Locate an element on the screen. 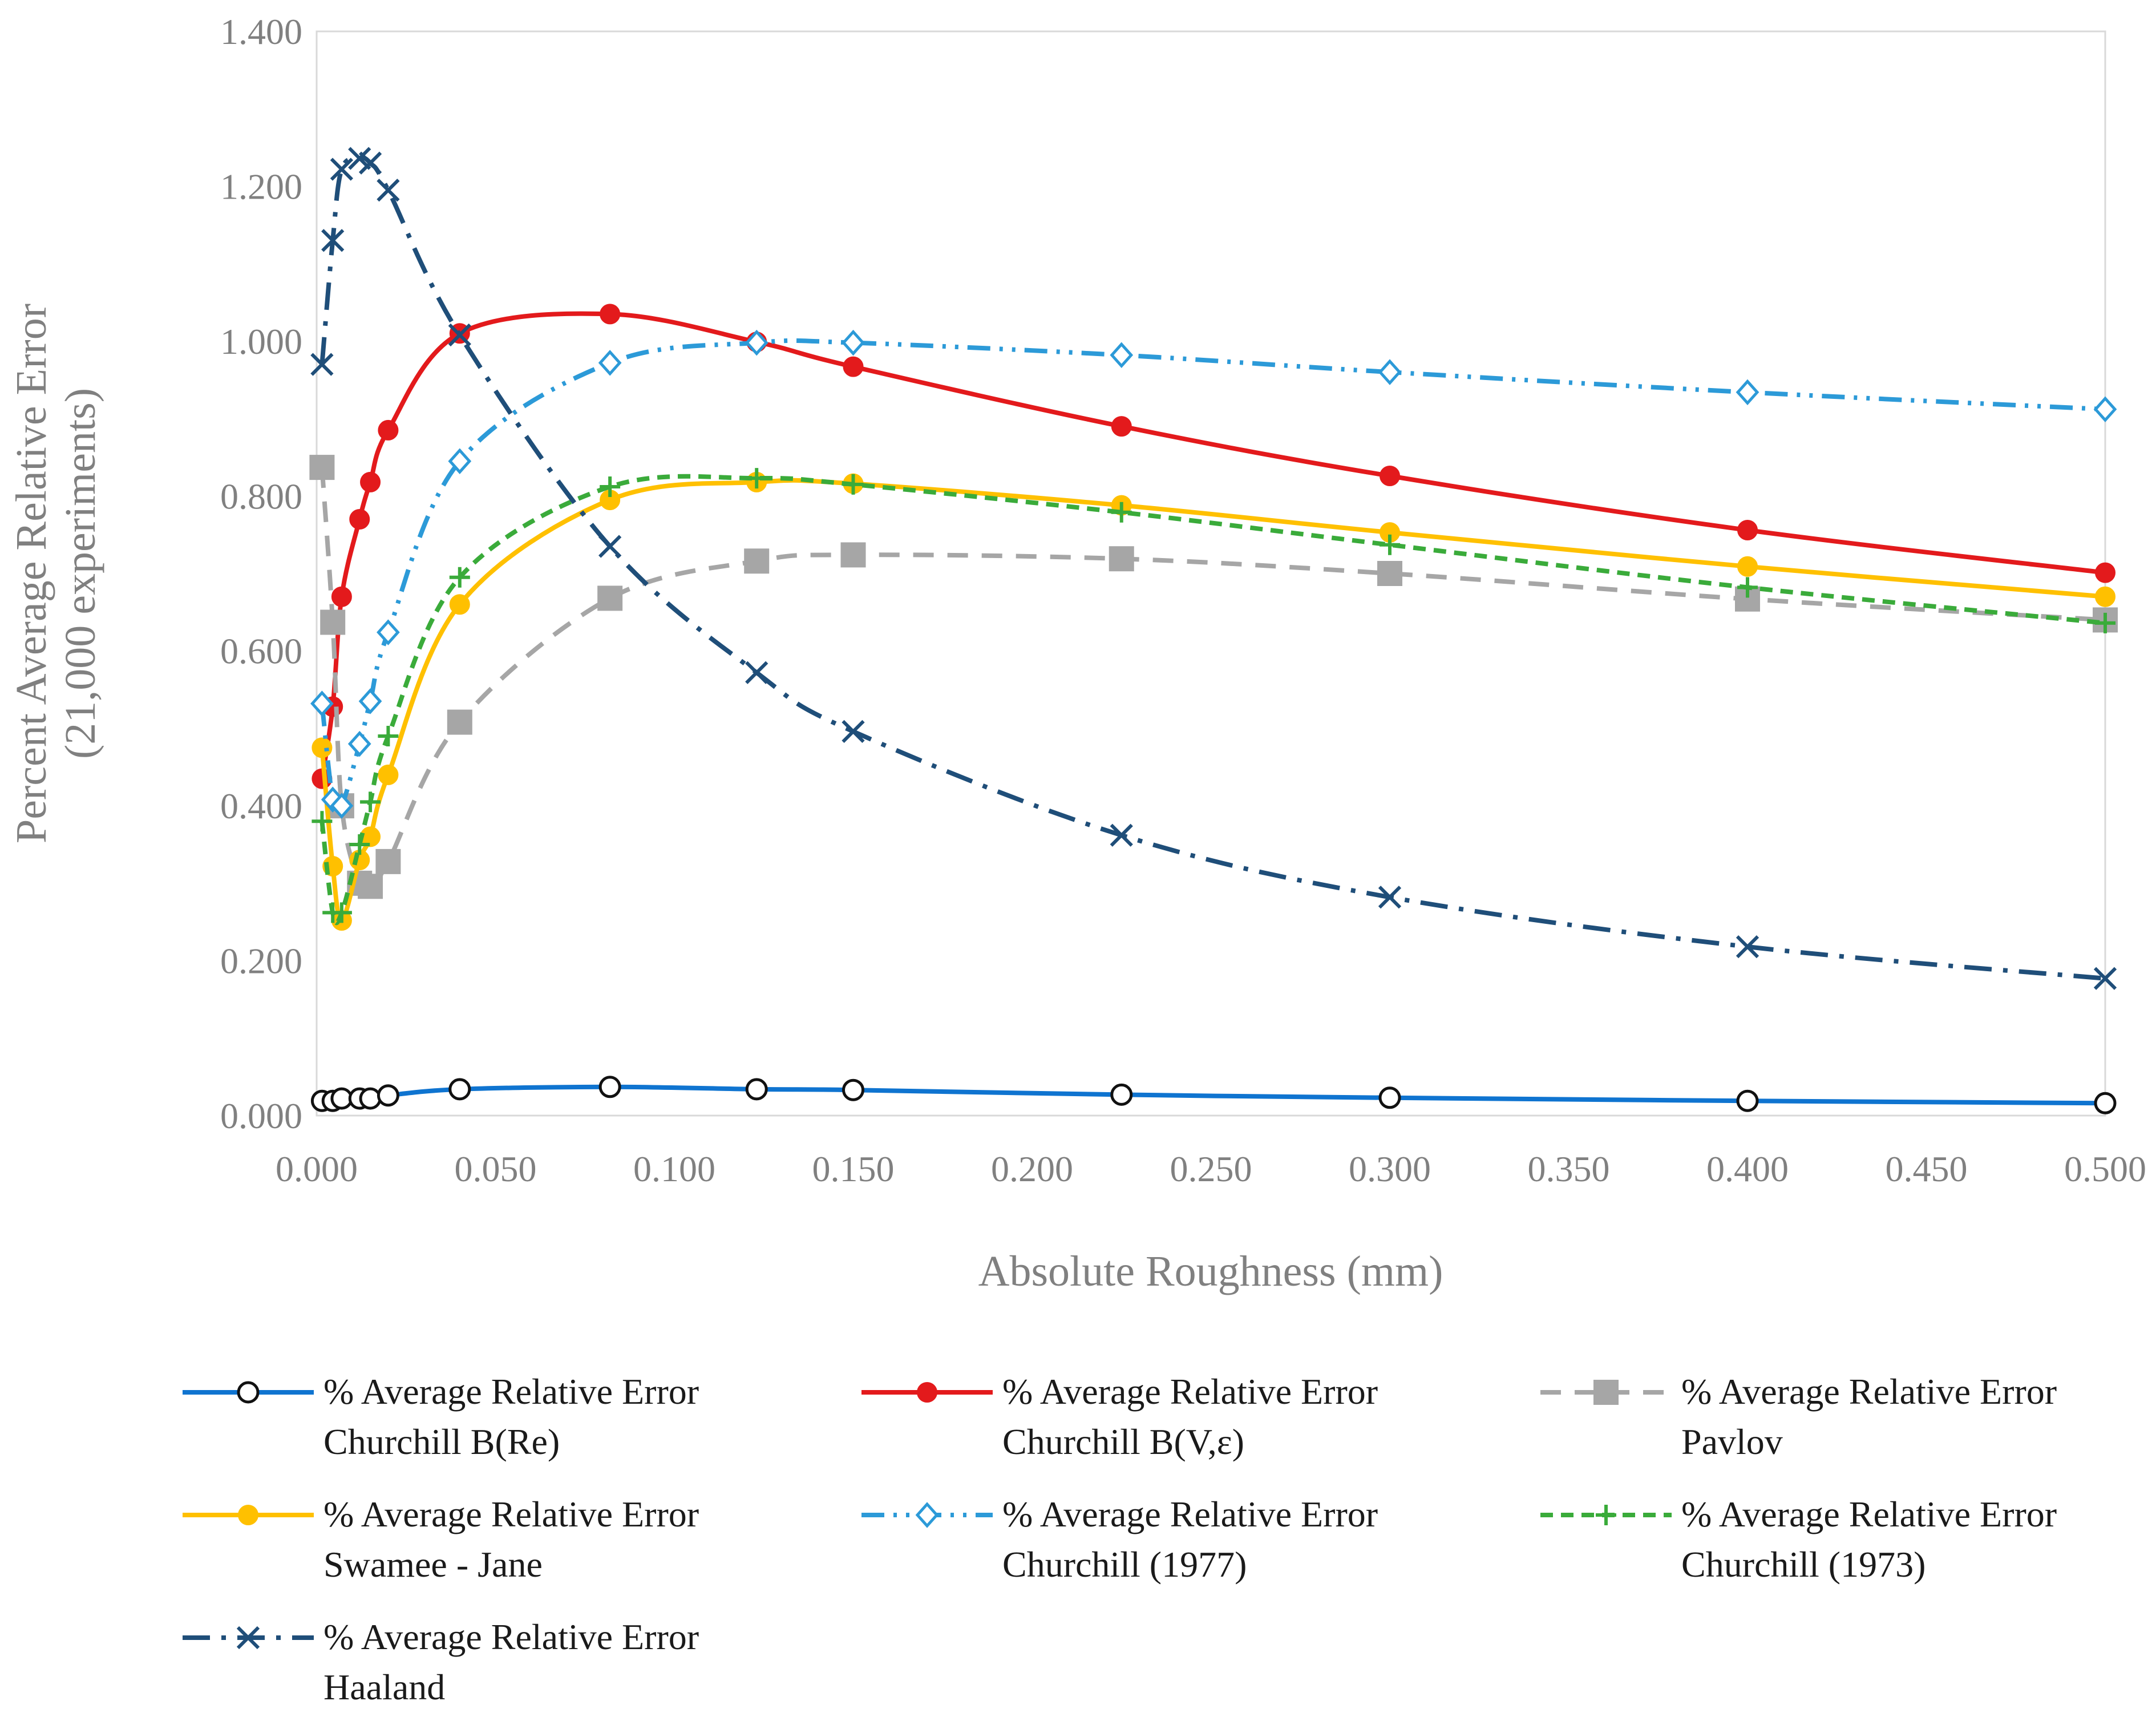 Image resolution: width=2156 pixels, height=1721 pixels. y-tick-label: 0.200 is located at coordinates (261, 961).